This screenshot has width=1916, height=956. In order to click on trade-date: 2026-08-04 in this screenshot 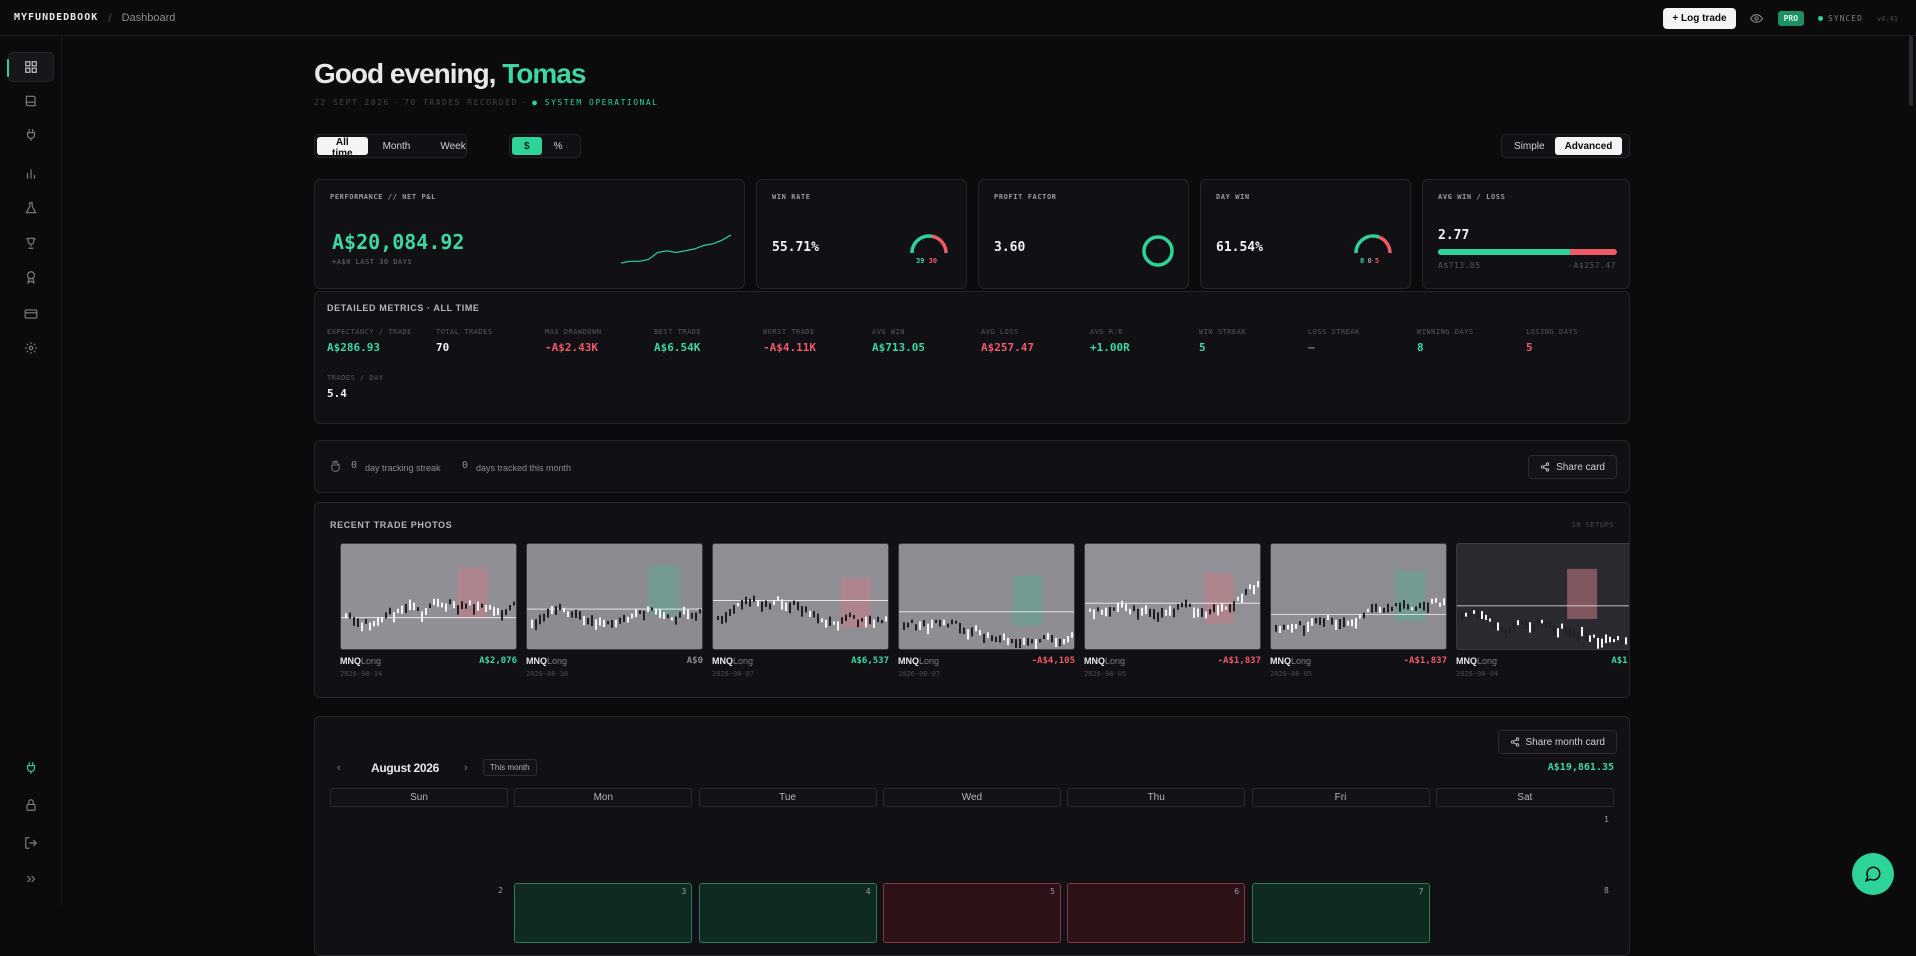, I will do `click(1477, 674)`.